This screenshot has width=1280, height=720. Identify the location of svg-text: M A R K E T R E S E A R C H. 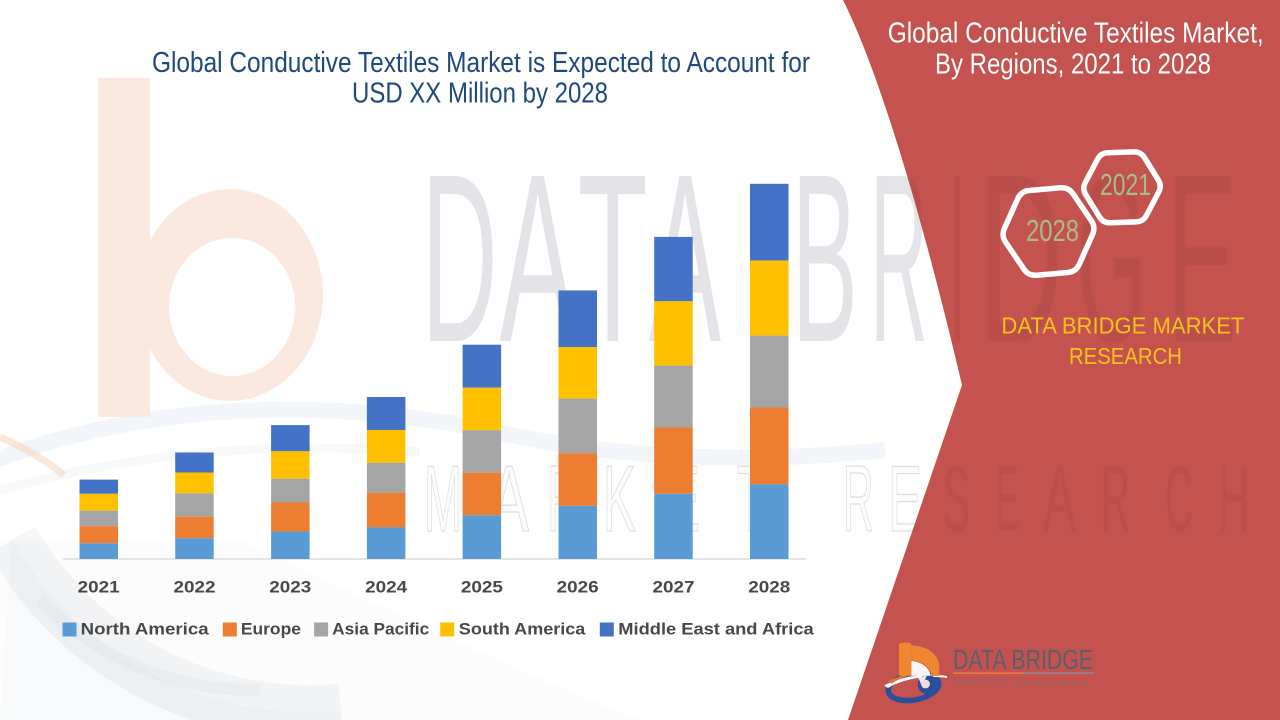
(1022, 683).